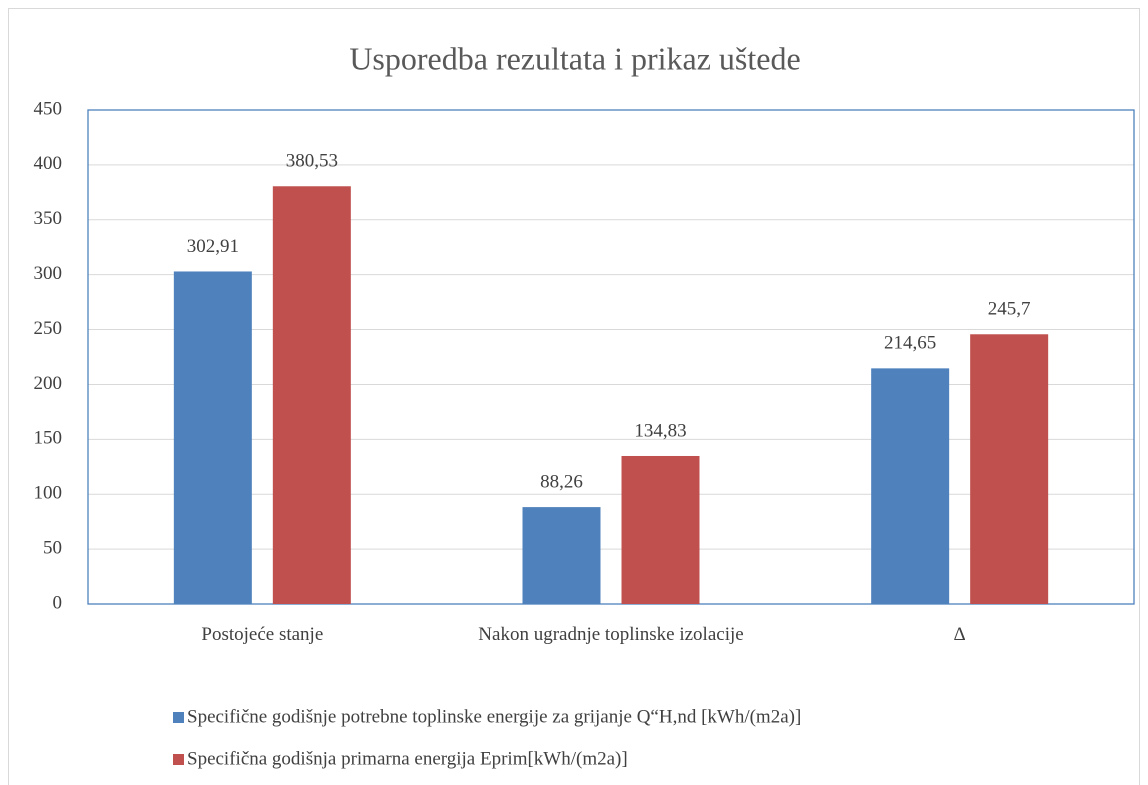 The width and height of the screenshot is (1148, 785). Describe the element at coordinates (52, 547) in the screenshot. I see `y-tick-label: 50` at that location.